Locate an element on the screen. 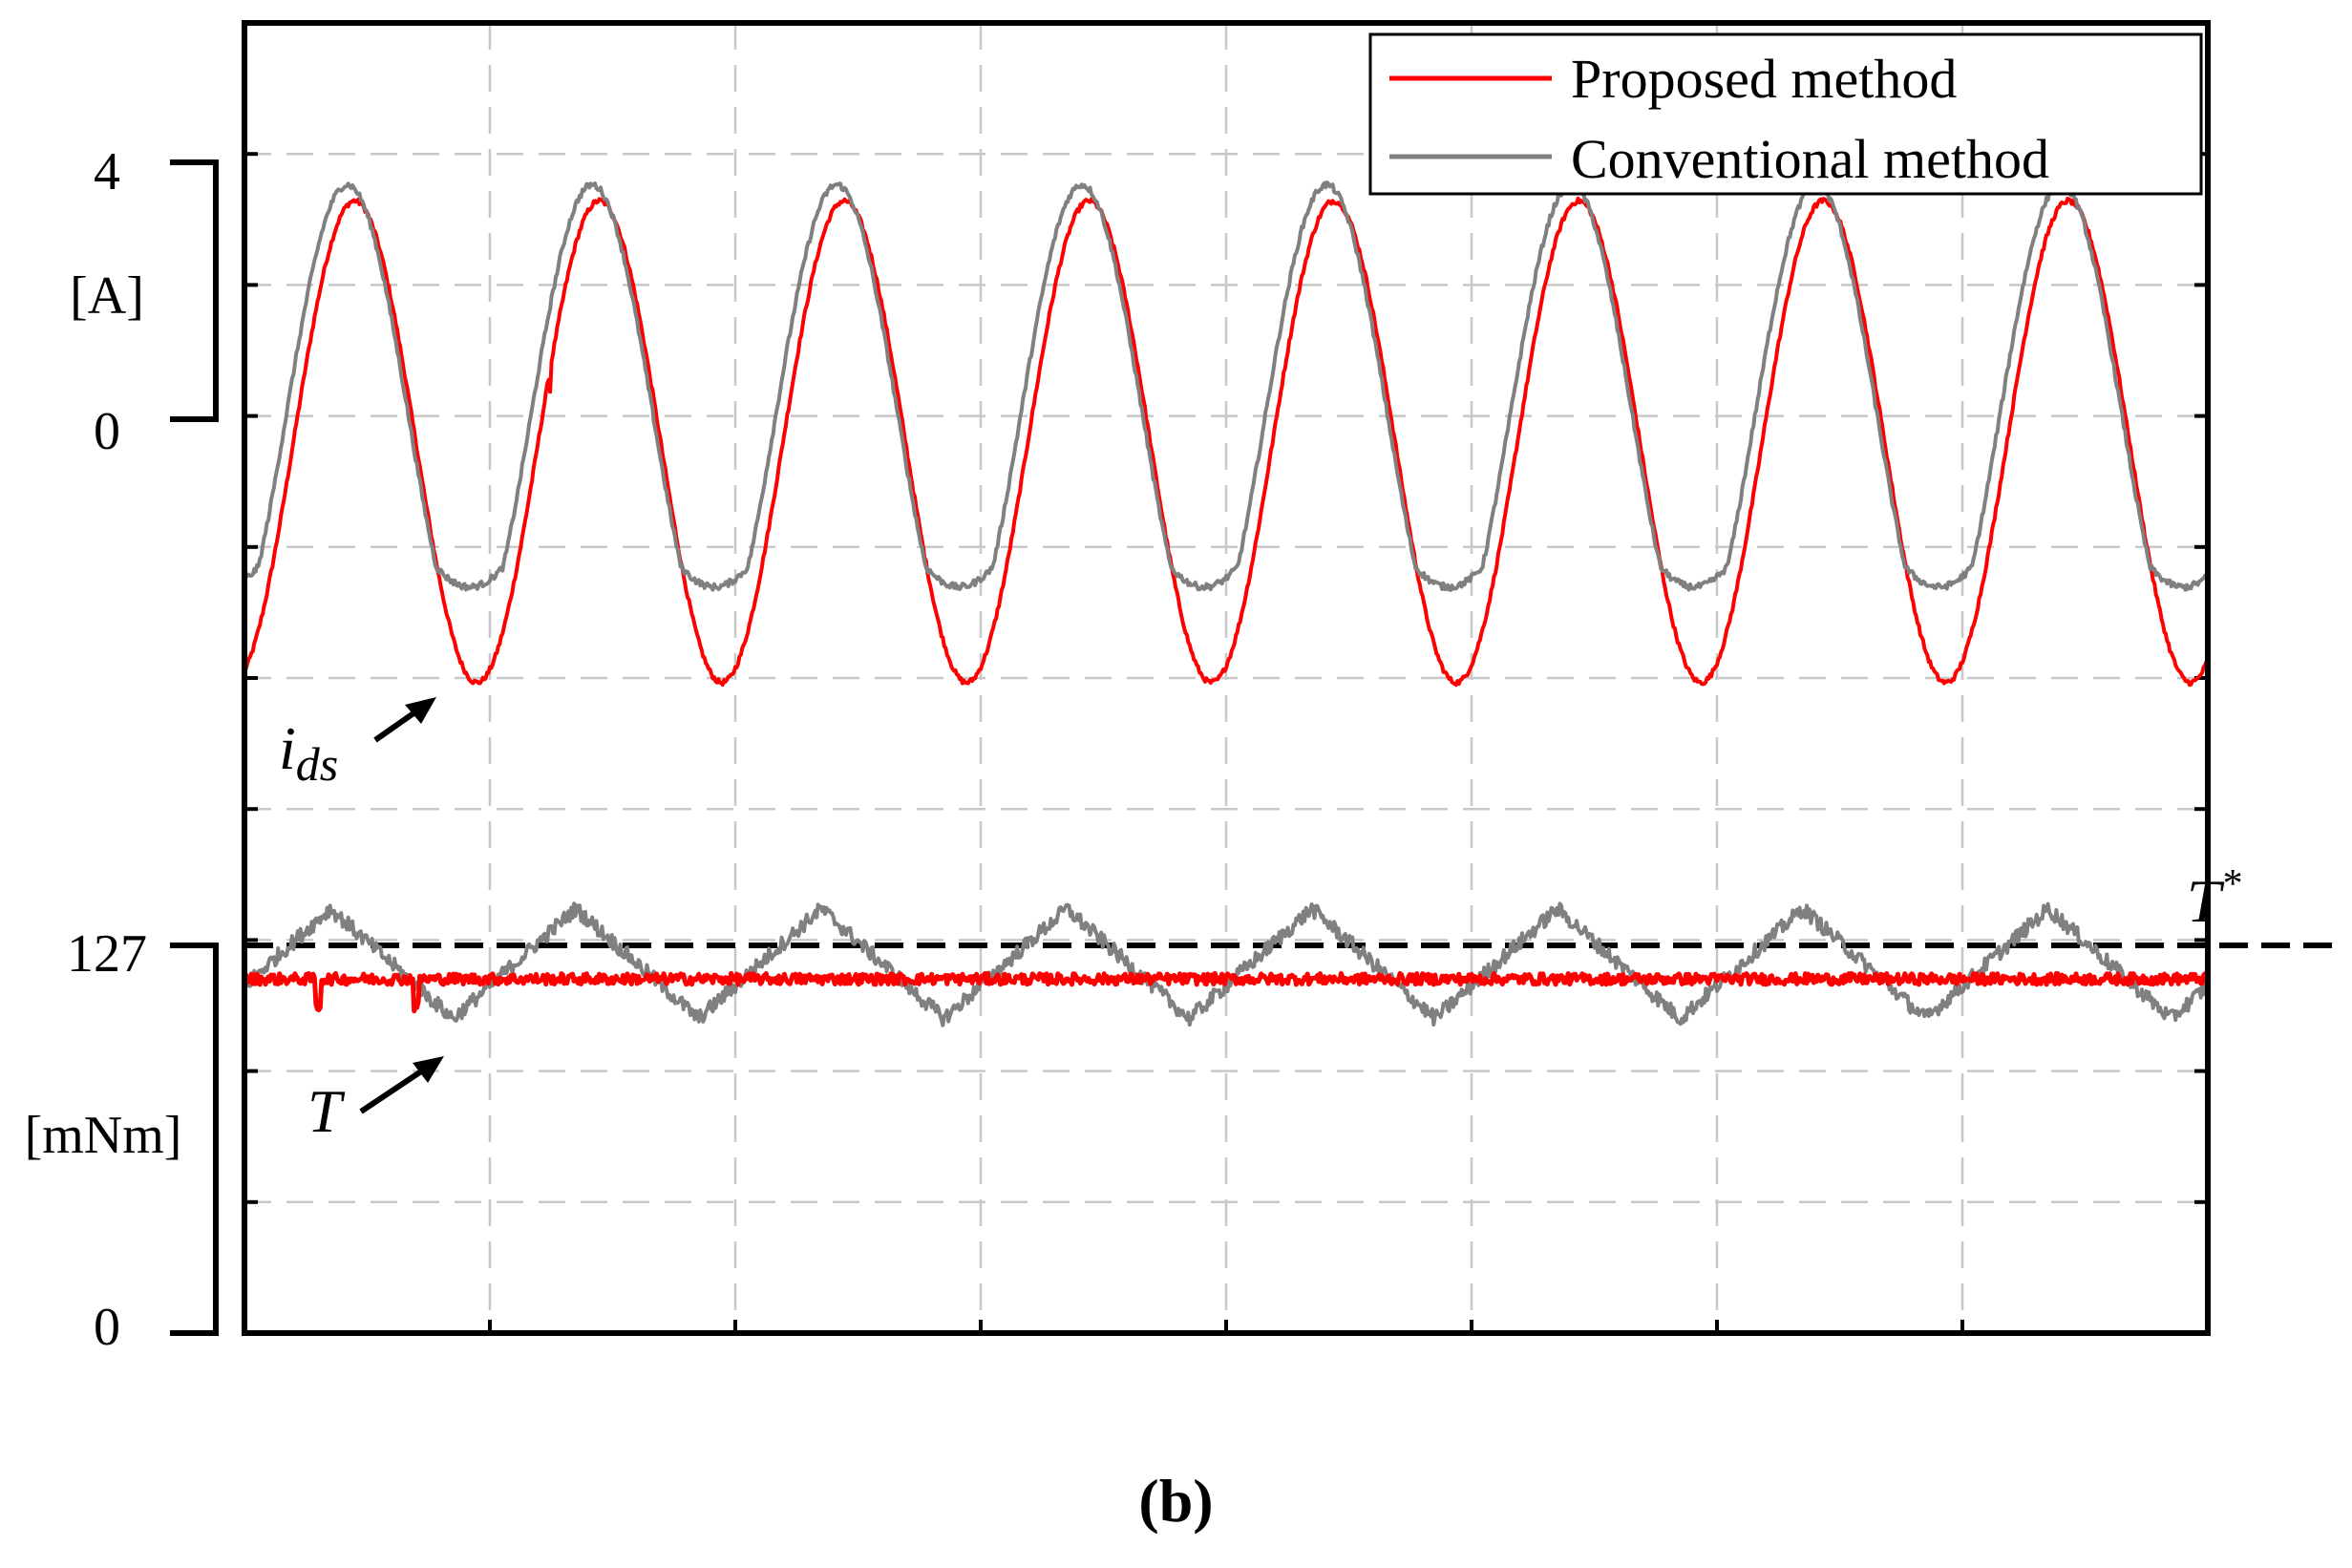 The width and height of the screenshot is (2352, 1568). torque-unit-label: [mNm] is located at coordinates (103, 1135).